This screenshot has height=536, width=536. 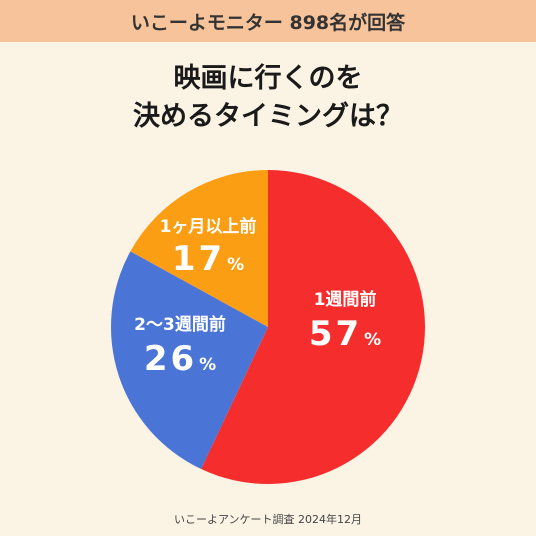 What do you see at coordinates (208, 259) in the screenshot?
I see `slice-percent-label: 17%` at bounding box center [208, 259].